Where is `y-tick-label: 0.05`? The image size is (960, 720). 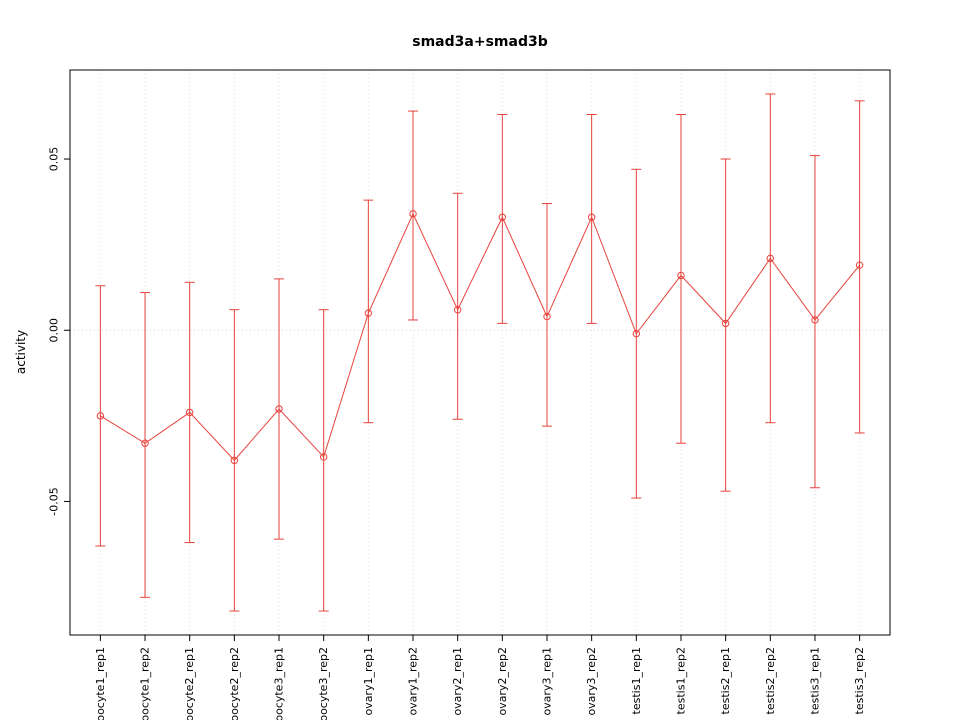 y-tick-label: 0.05 is located at coordinates (54, 159).